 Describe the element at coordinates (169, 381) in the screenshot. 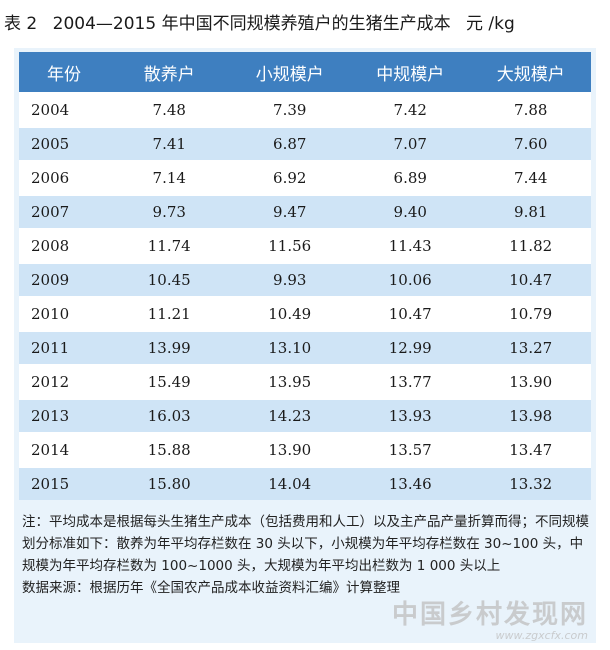

I see `cost-cell: 15.49` at that location.